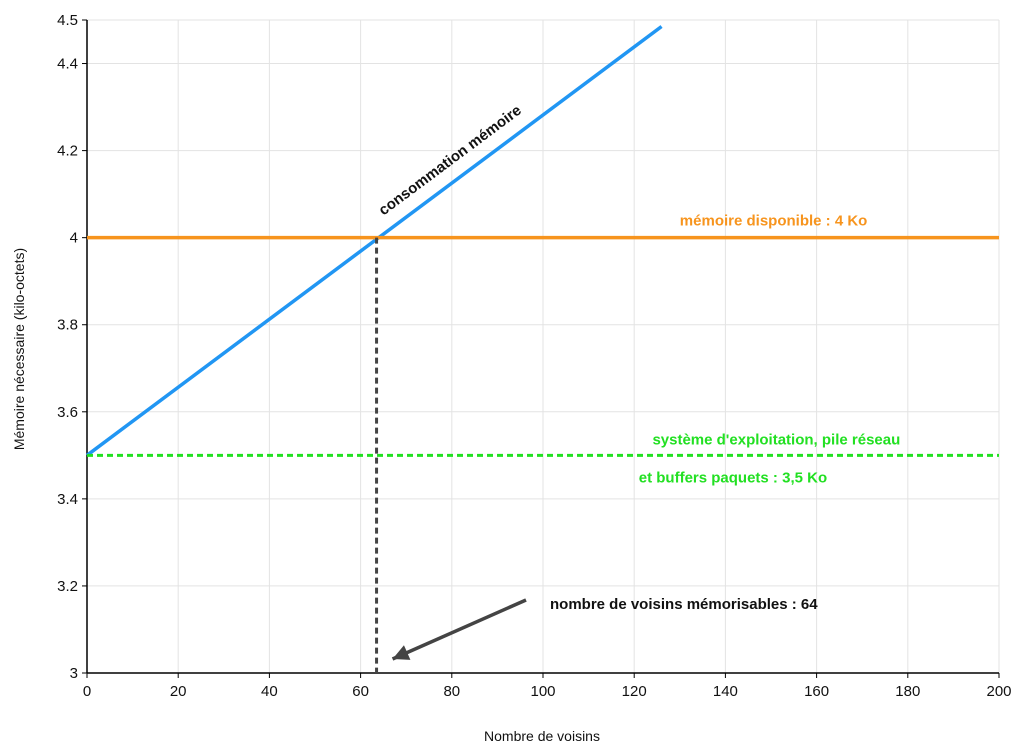 The height and width of the screenshot is (743, 1014). Describe the element at coordinates (67, 586) in the screenshot. I see `y-tick-label: 3.2` at that location.